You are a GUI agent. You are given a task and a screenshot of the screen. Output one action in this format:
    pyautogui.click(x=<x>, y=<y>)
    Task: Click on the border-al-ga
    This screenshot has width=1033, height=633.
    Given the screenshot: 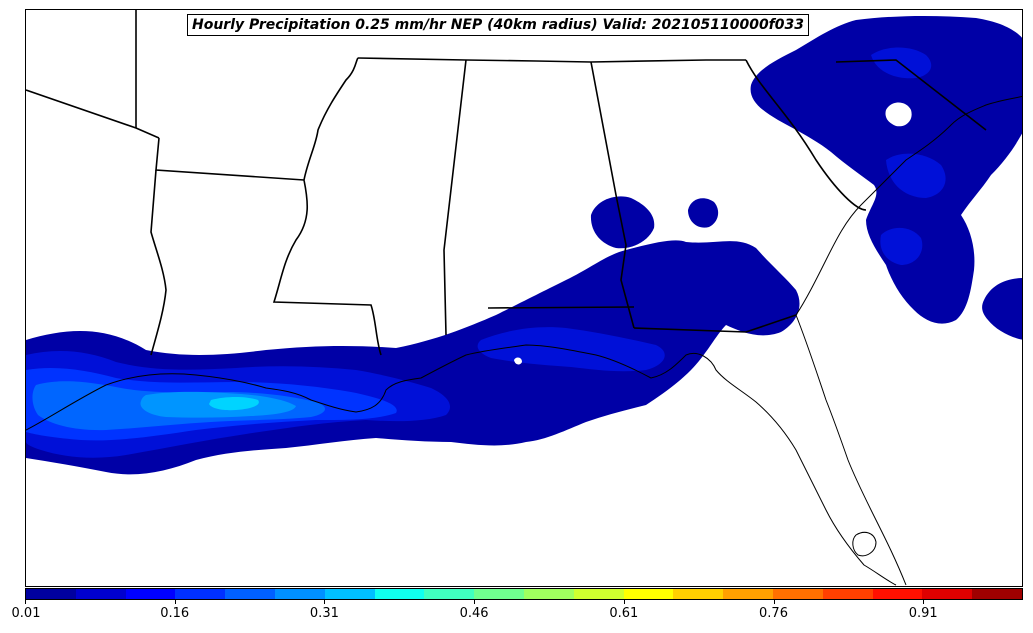 What is the action you would take?
    pyautogui.click(x=612, y=195)
    